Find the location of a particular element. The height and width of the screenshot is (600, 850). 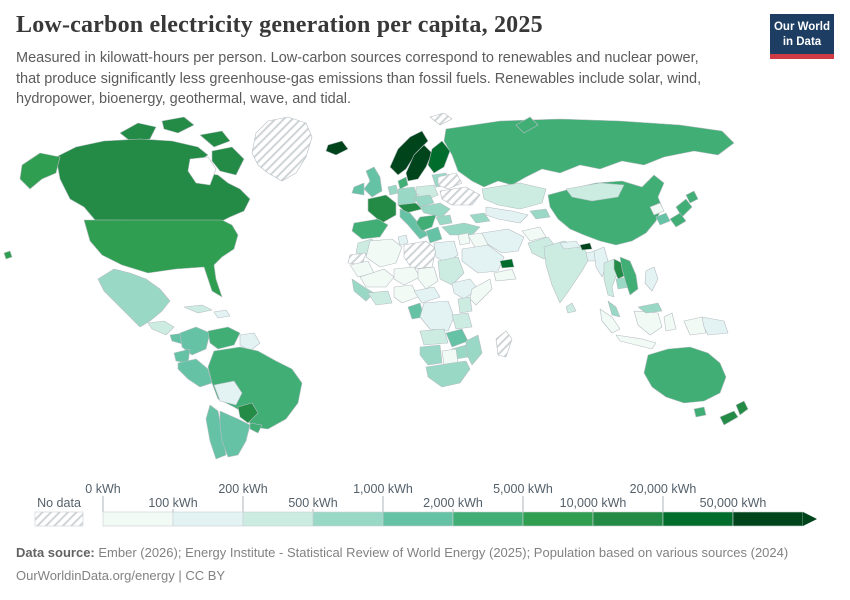

country-tunisia is located at coordinates (403, 240).